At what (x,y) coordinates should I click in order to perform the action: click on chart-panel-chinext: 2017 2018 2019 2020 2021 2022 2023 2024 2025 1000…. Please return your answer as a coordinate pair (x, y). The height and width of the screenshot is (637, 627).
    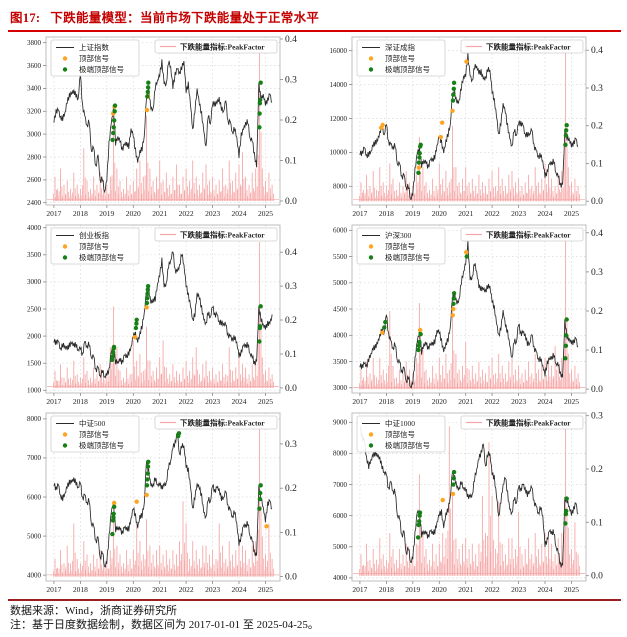
    Looking at the image, I should click on (161, 315).